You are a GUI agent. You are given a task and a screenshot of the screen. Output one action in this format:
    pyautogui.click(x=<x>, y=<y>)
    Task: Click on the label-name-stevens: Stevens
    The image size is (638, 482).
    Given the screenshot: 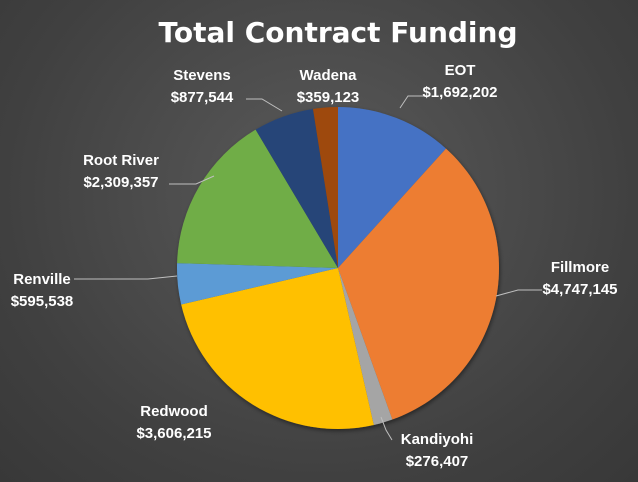 What is the action you would take?
    pyautogui.click(x=202, y=75)
    